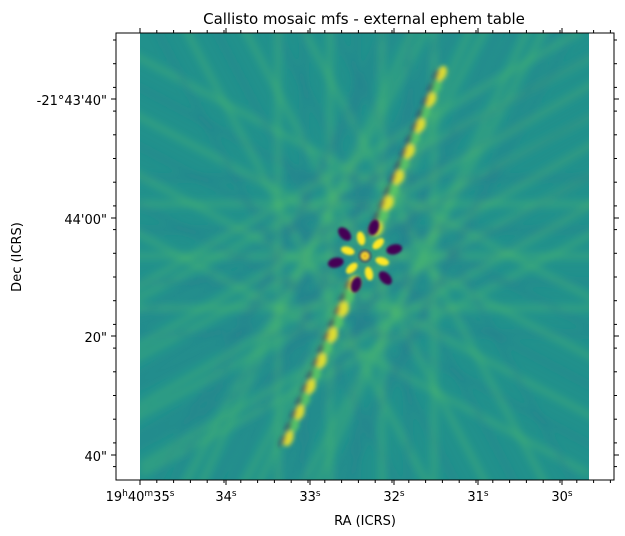 Image resolution: width=625 pixels, height=536 pixels. Describe the element at coordinates (95, 457) in the screenshot. I see `y-tick-label: 40"` at that location.